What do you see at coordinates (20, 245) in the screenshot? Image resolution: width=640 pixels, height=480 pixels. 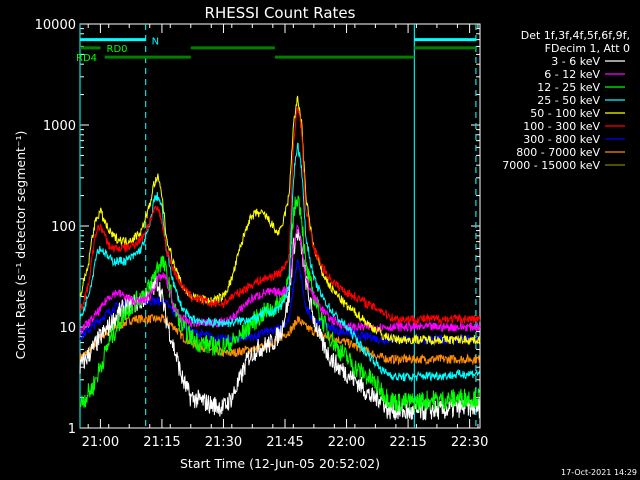 I see `y-axis-label: Count Rate (s⁻¹ detector segment⁻¹)` at bounding box center [20, 245].